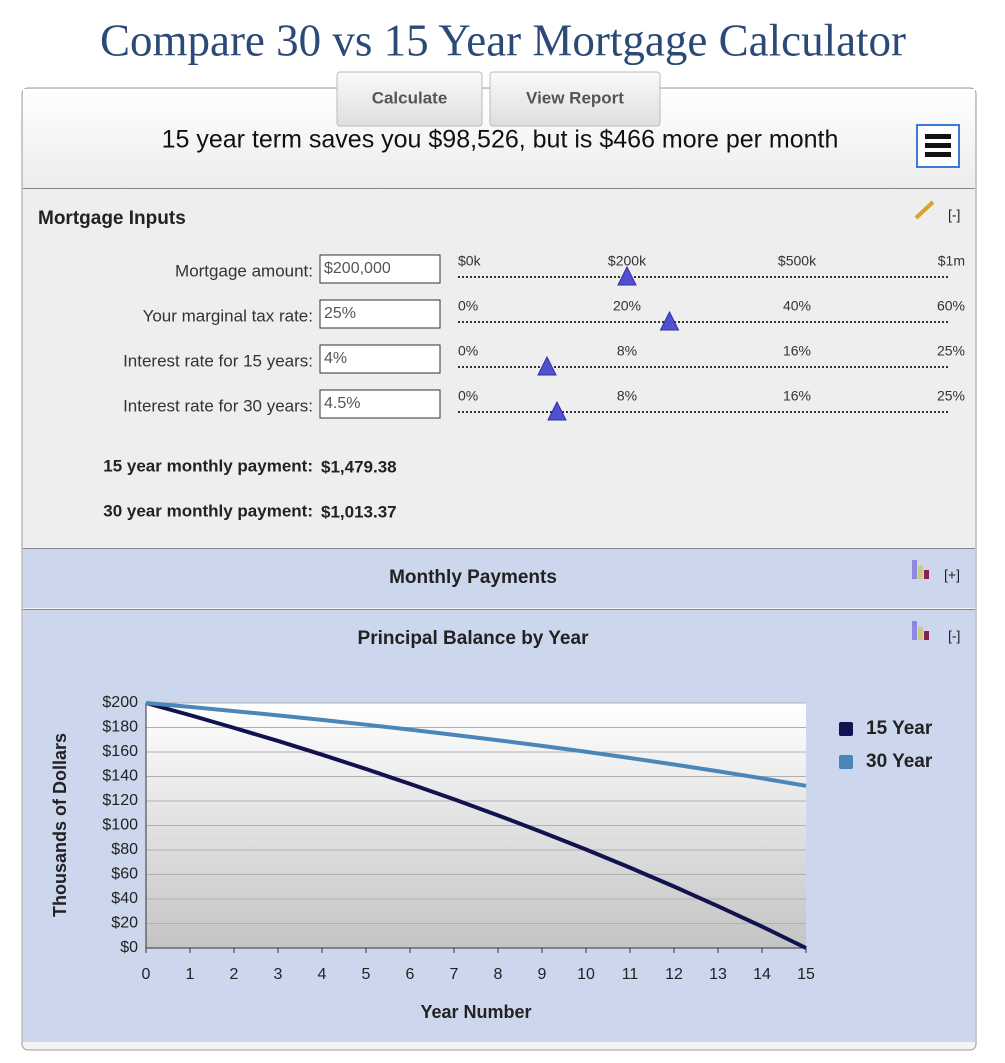 The height and width of the screenshot is (1063, 1005). Describe the element at coordinates (335, 358) in the screenshot. I see `input-value: 4%` at that location.